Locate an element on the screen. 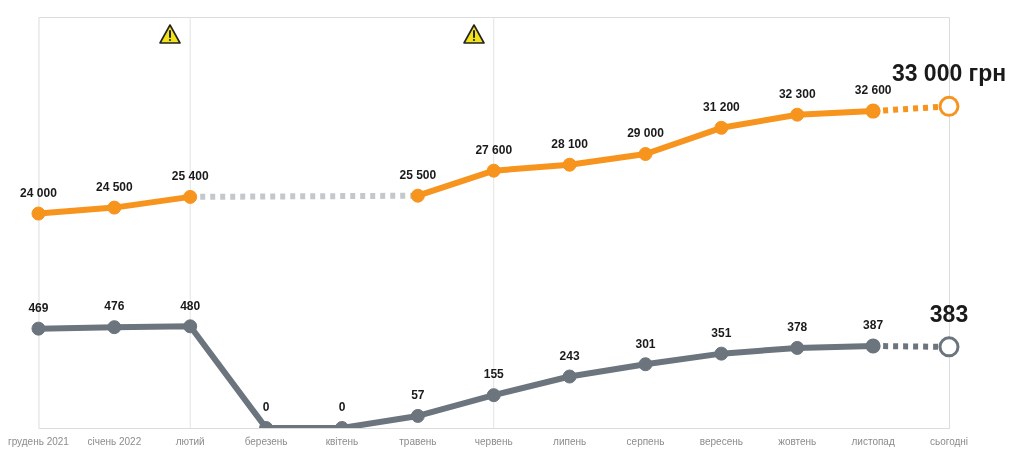 The width and height of the screenshot is (1024, 459). data-label: 476 is located at coordinates (114, 306).